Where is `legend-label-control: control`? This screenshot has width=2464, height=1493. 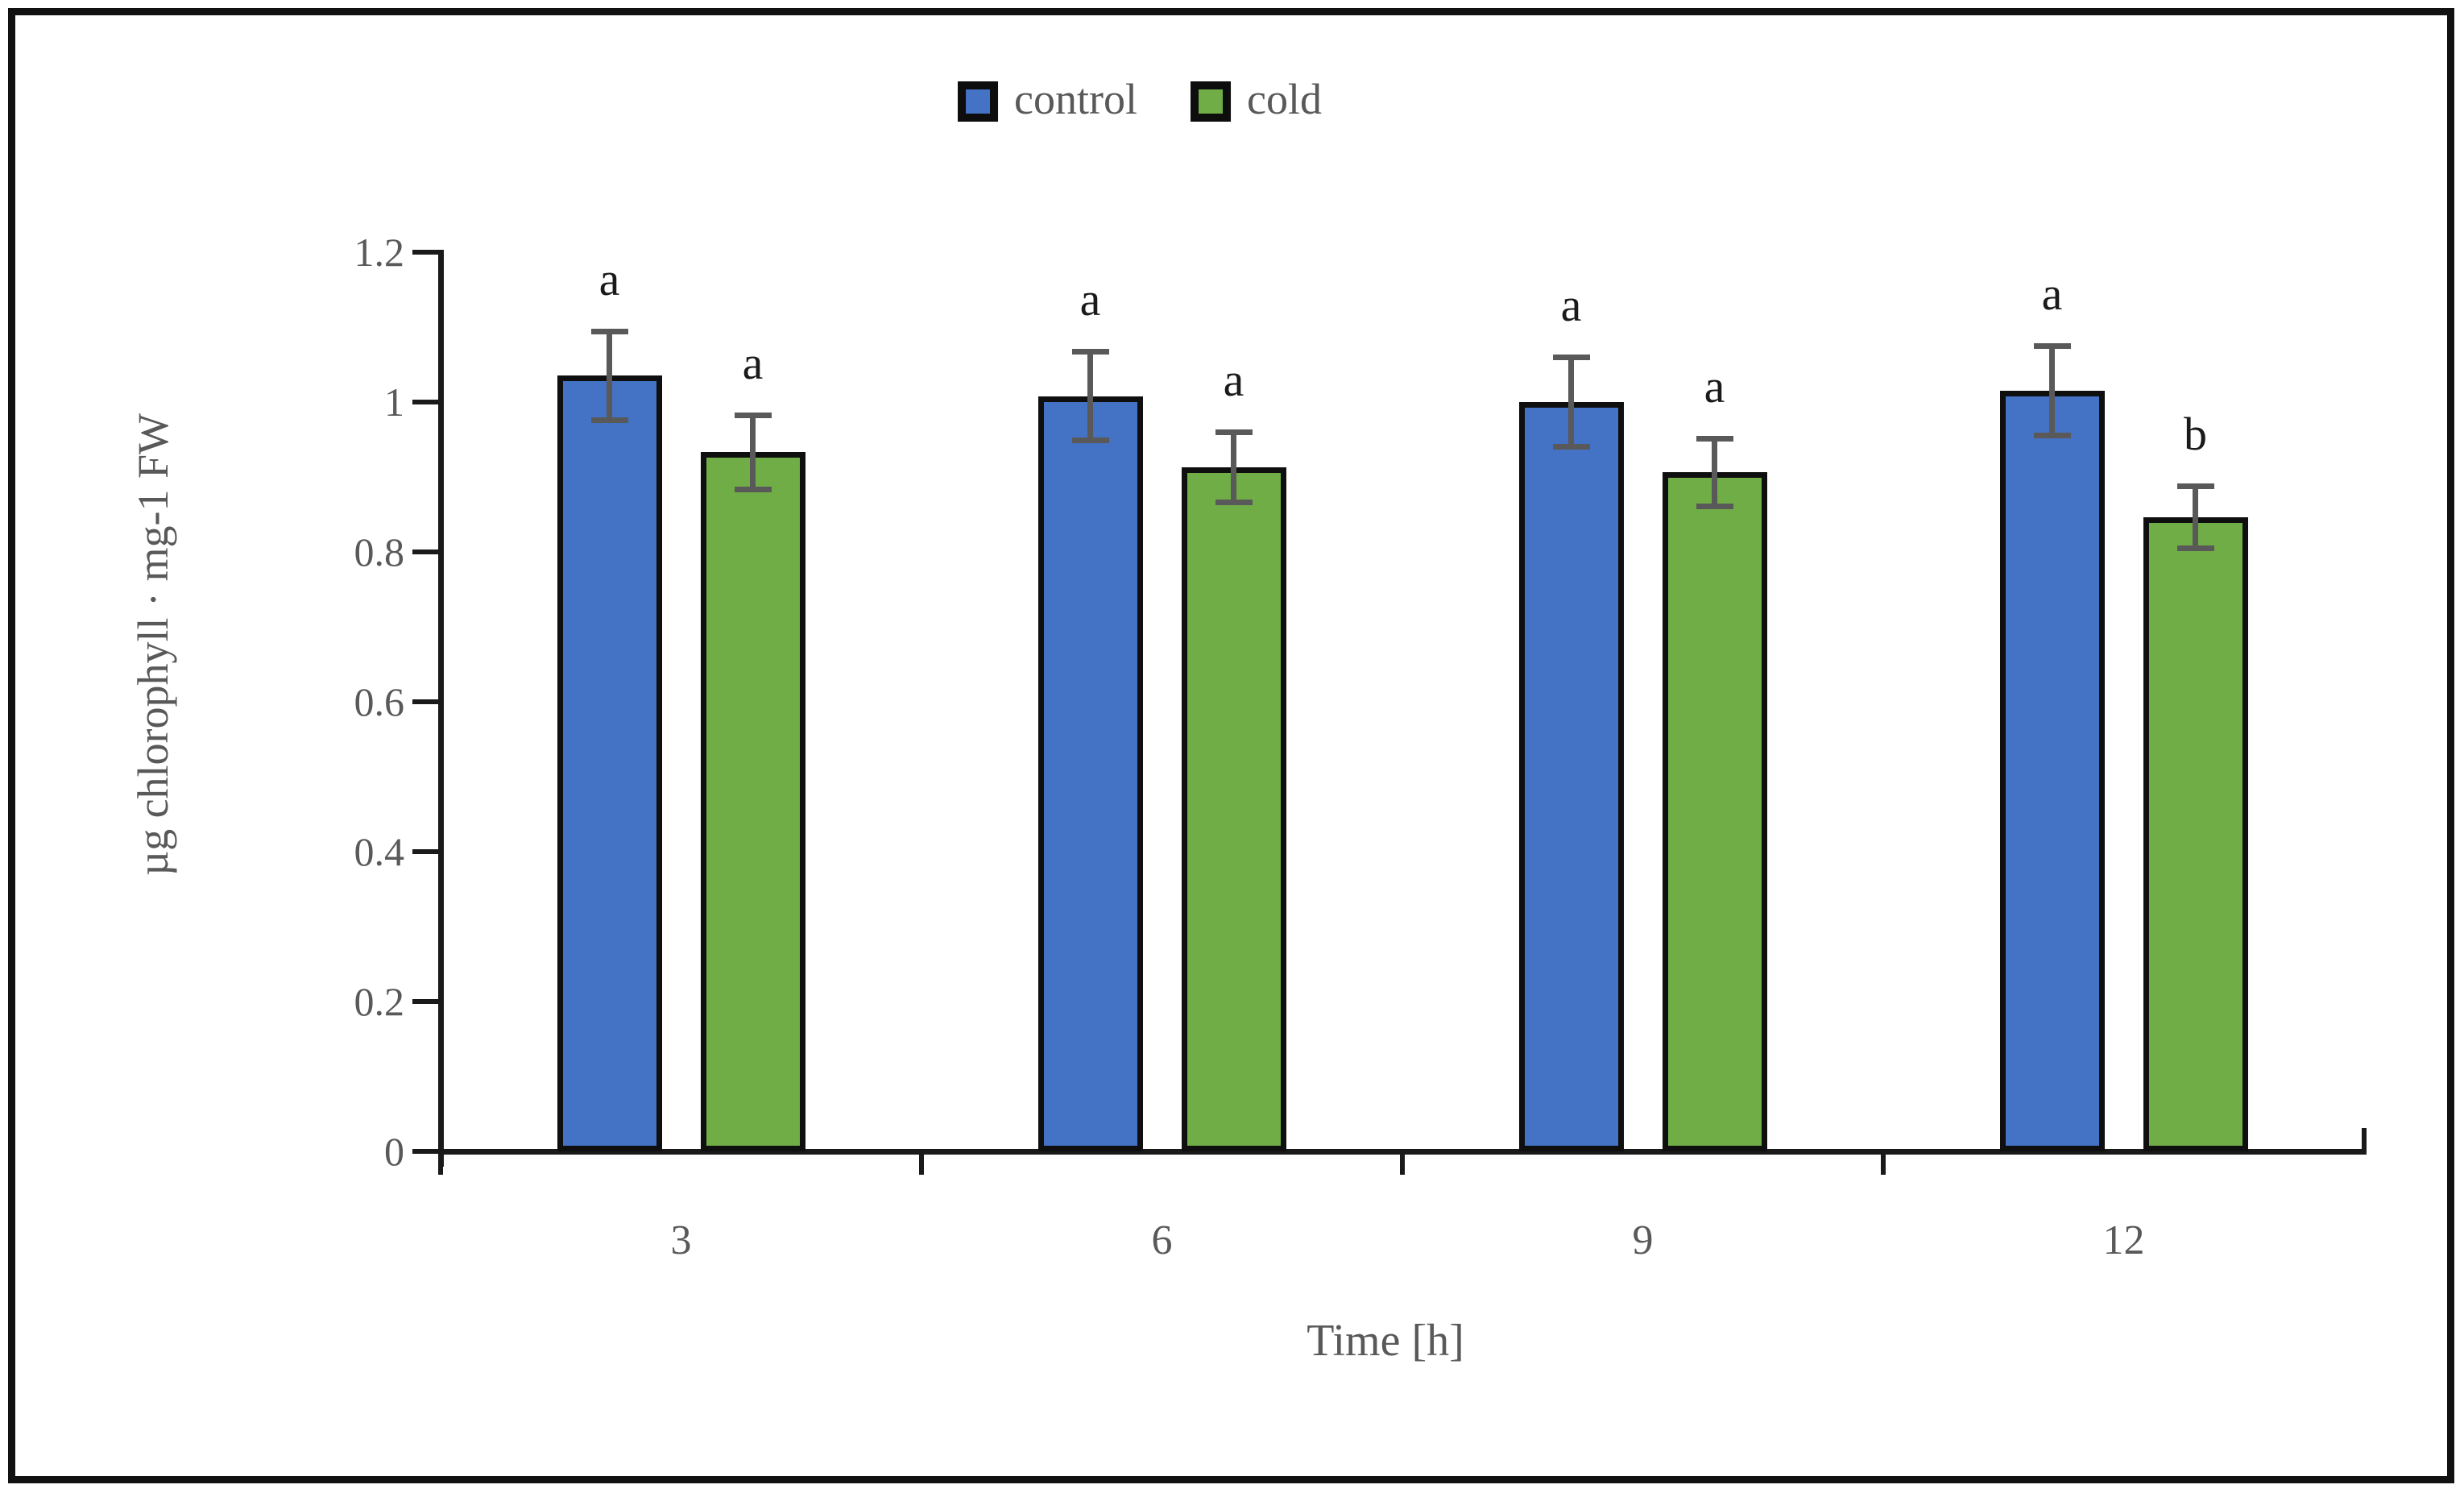 legend-label-control: control is located at coordinates (1075, 99).